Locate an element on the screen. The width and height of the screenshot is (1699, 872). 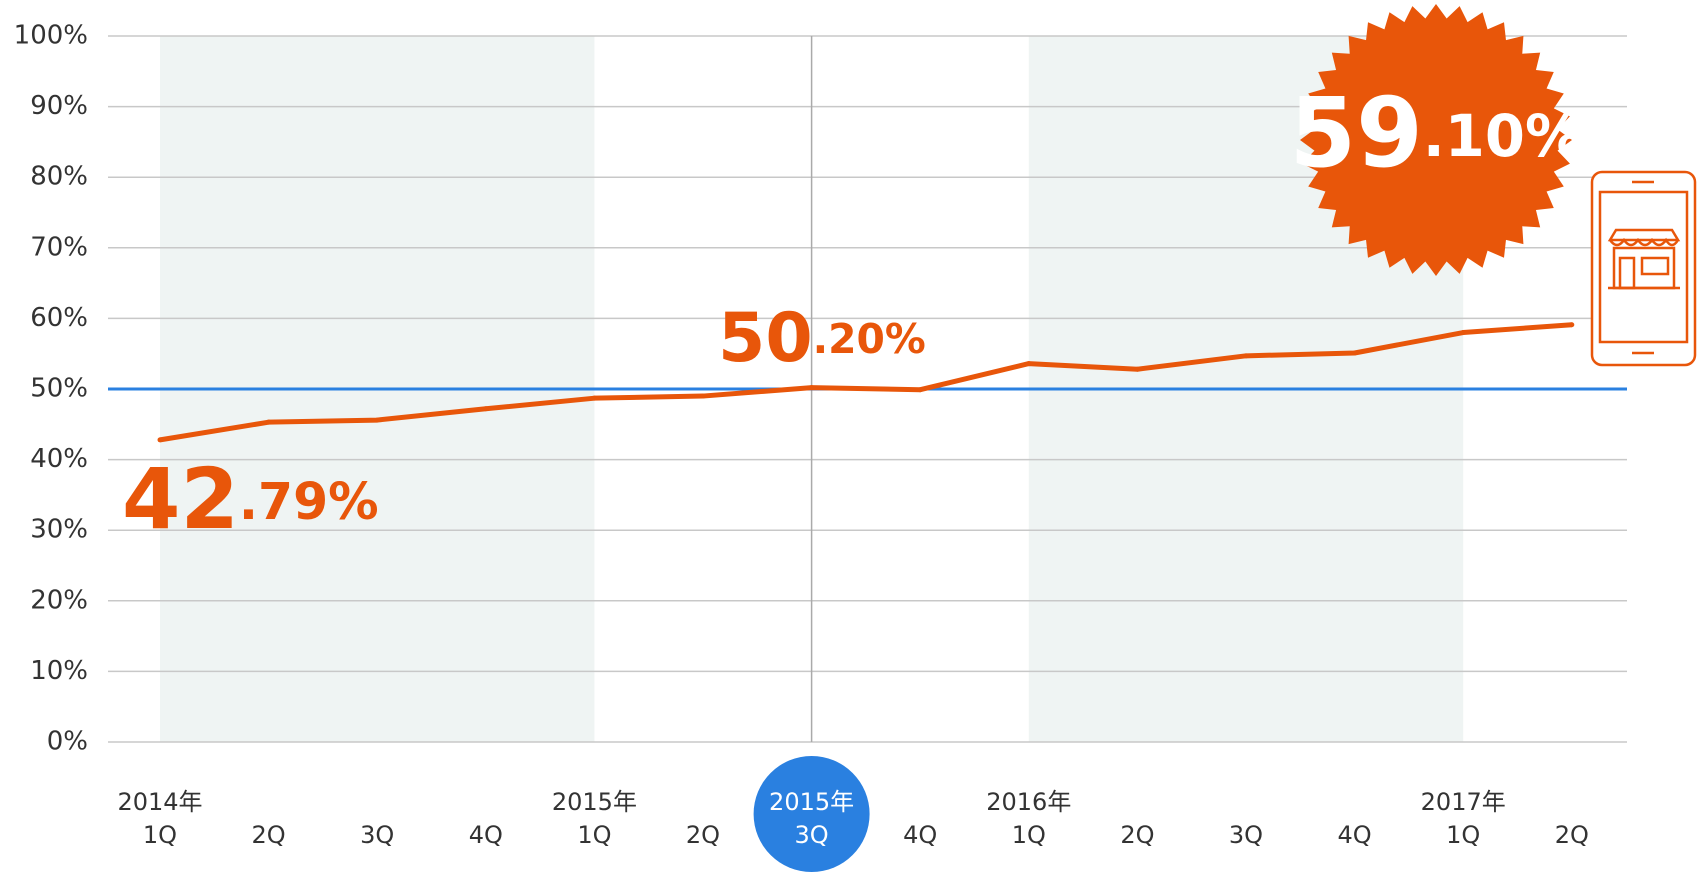
value-label: 50.20% is located at coordinates (822, 338).